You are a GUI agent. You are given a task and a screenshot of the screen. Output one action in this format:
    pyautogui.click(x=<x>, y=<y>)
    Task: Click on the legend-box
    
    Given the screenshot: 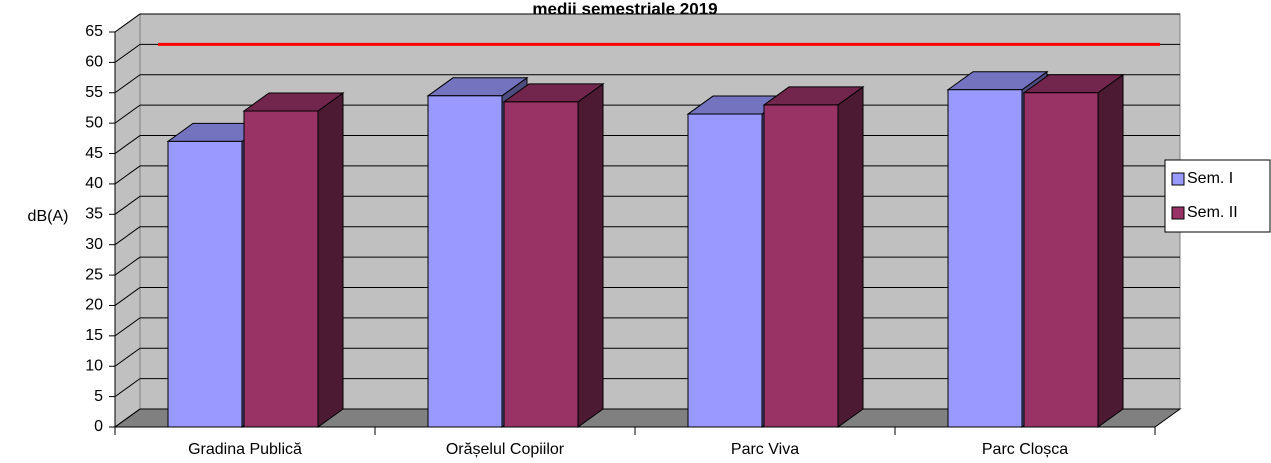 What is the action you would take?
    pyautogui.click(x=1217, y=196)
    